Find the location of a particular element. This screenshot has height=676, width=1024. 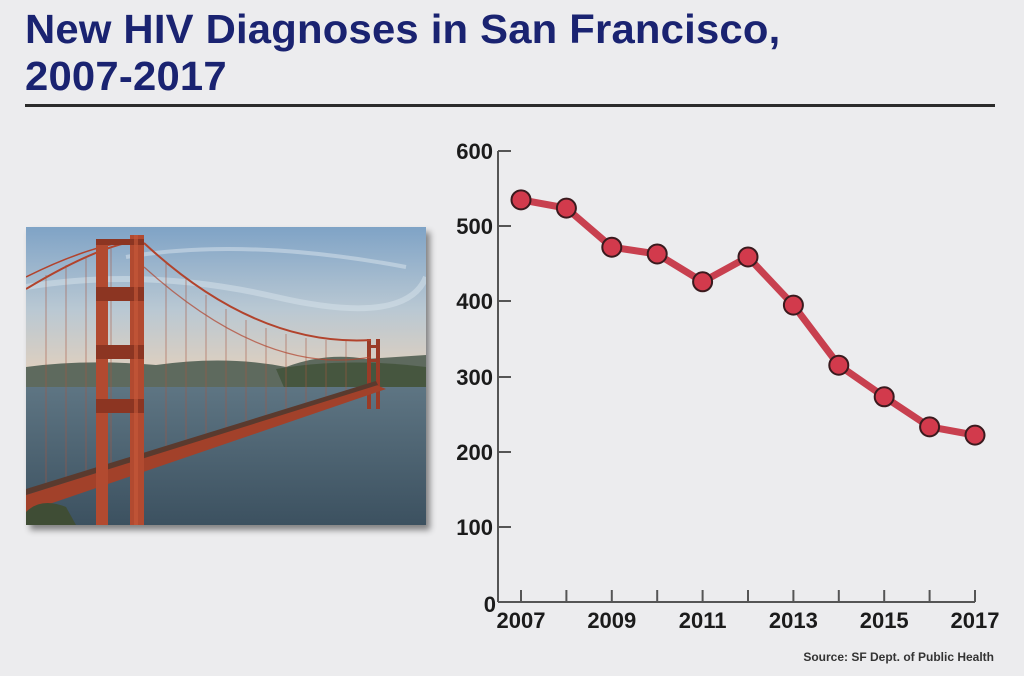

x-tick-label: 2007 is located at coordinates (521, 620).